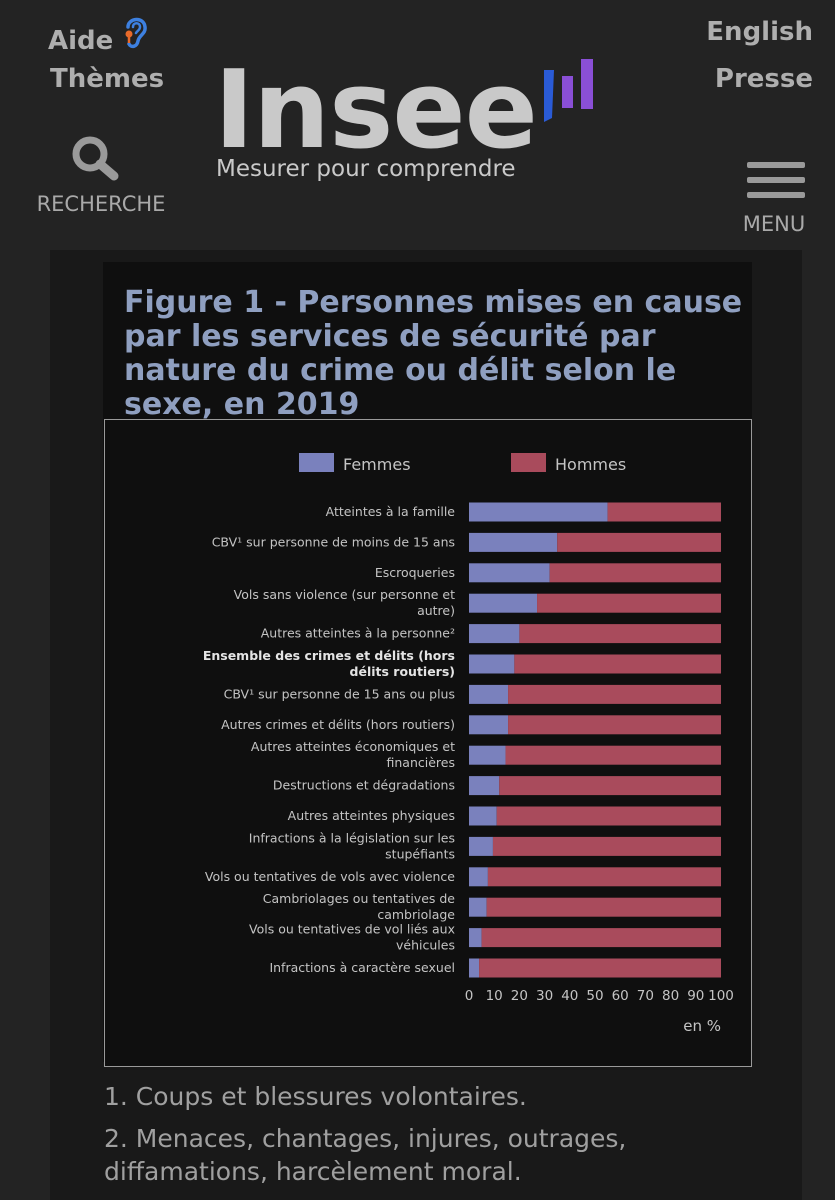 The width and height of the screenshot is (835, 1200). I want to click on hamburger-menu-icon, so click(776, 165).